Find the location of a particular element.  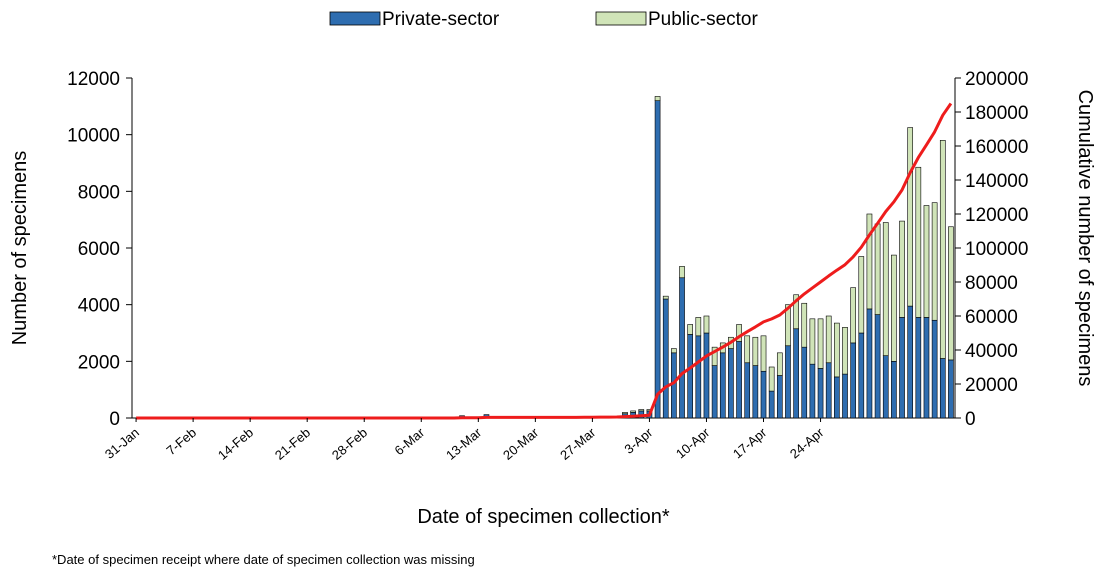

x-tick-label: 21-Feb is located at coordinates (292, 444).